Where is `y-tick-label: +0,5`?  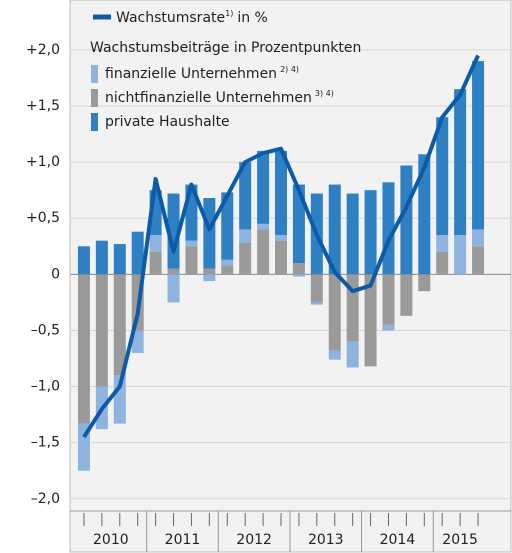 y-tick-label: +0,5 is located at coordinates (43, 218).